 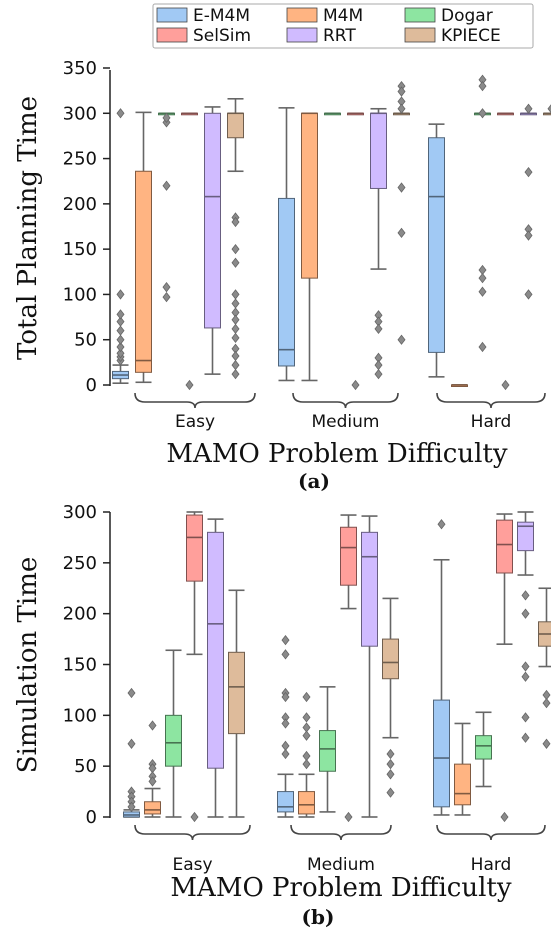 I want to click on y-tick-label: 0, so click(x=91, y=385).